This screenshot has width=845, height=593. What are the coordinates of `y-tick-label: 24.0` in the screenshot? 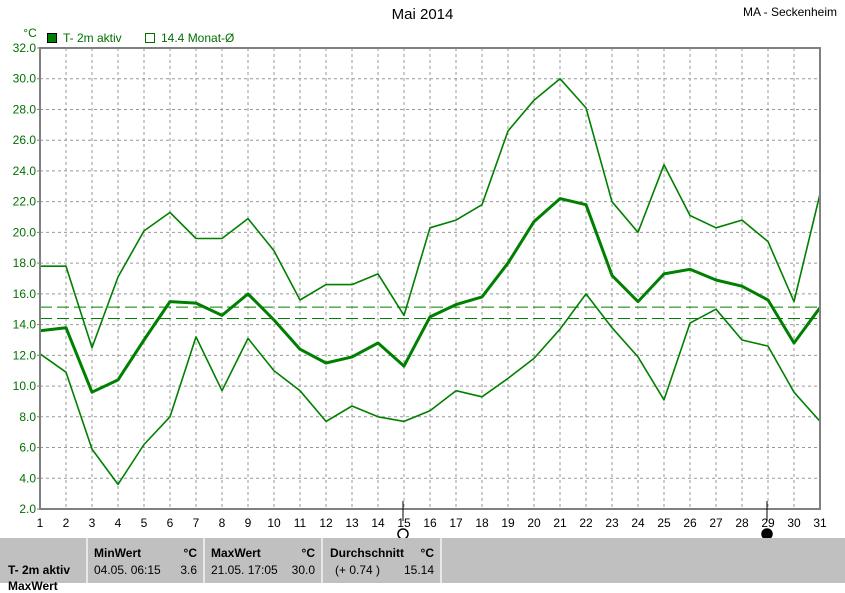 It's located at (25, 171).